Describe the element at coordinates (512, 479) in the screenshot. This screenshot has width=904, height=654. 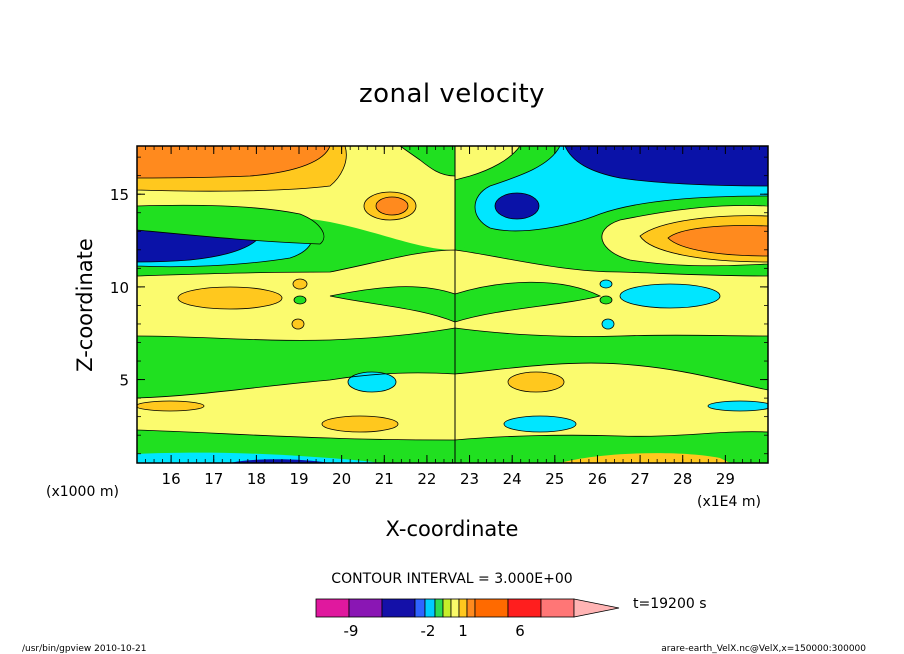
I see `x-tick-label: 24` at that location.